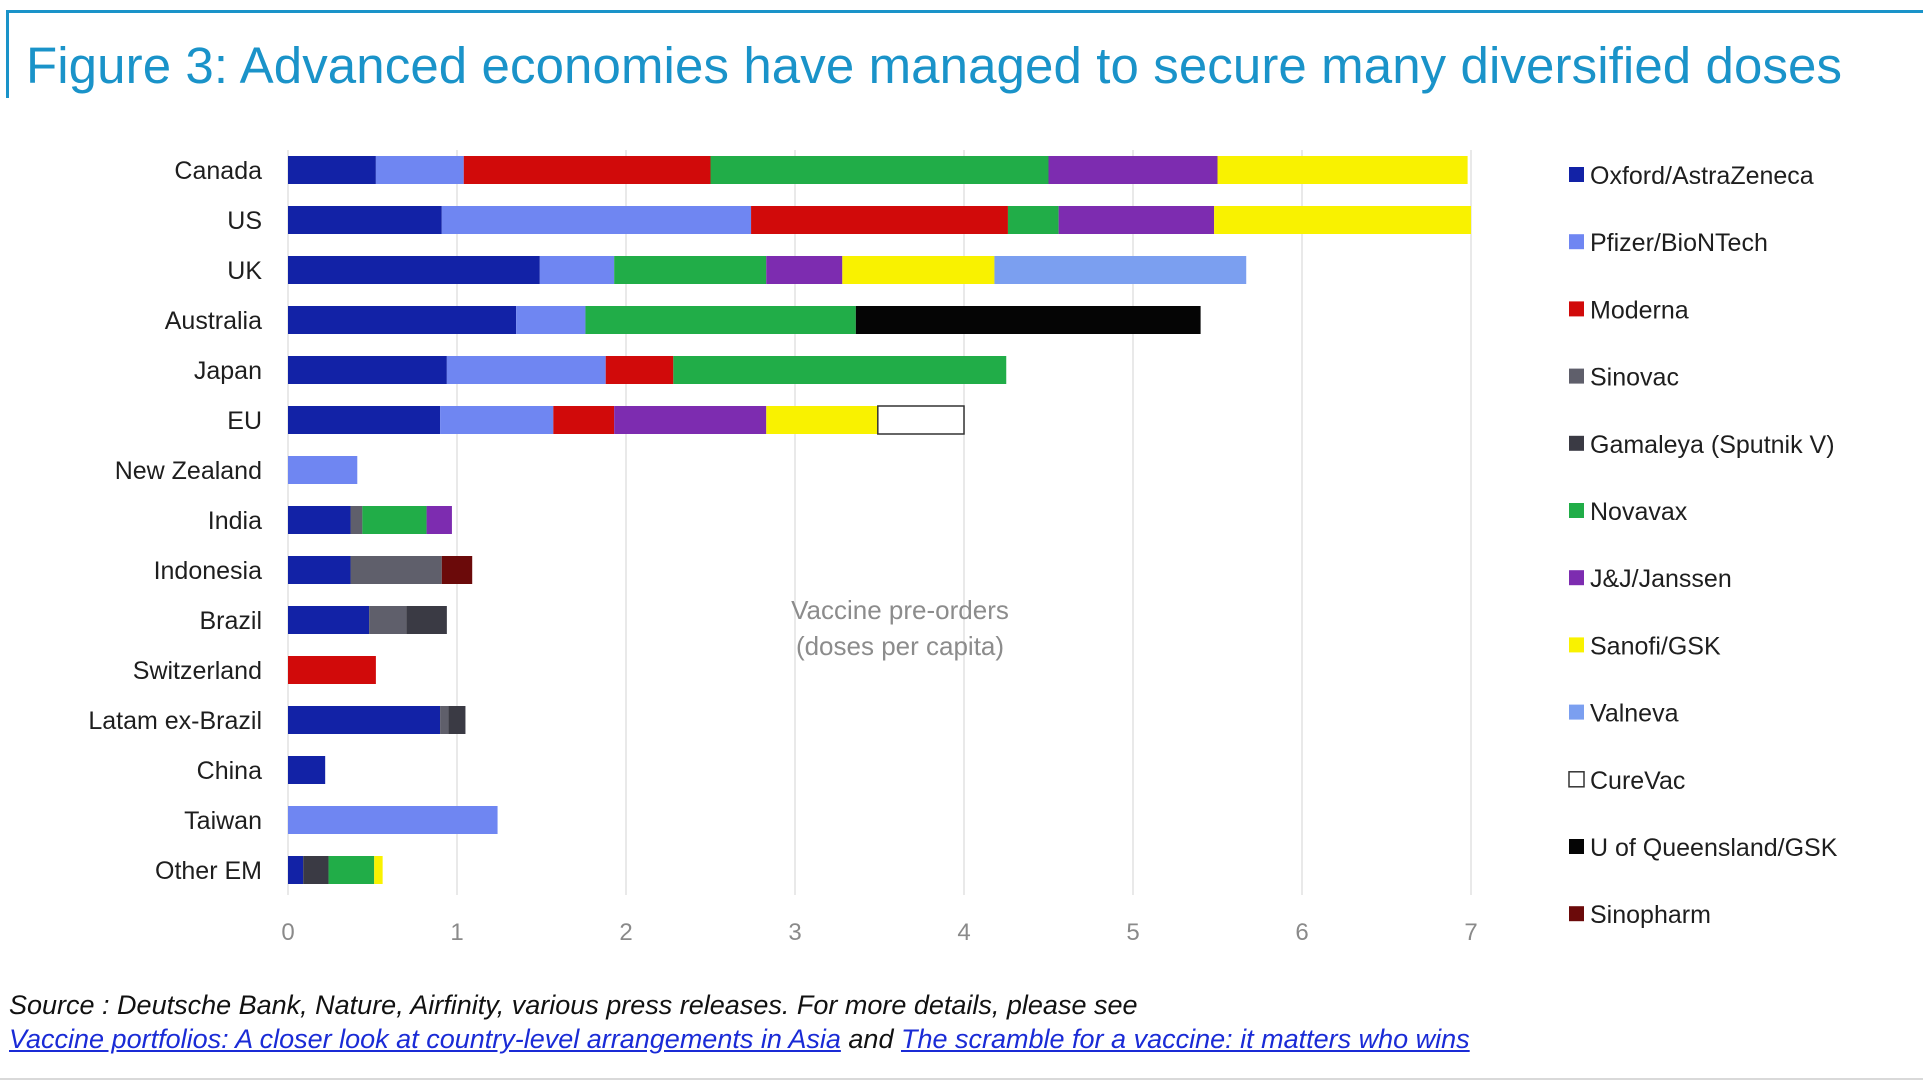  What do you see at coordinates (244, 271) in the screenshot?
I see `category-label-uk: UK` at bounding box center [244, 271].